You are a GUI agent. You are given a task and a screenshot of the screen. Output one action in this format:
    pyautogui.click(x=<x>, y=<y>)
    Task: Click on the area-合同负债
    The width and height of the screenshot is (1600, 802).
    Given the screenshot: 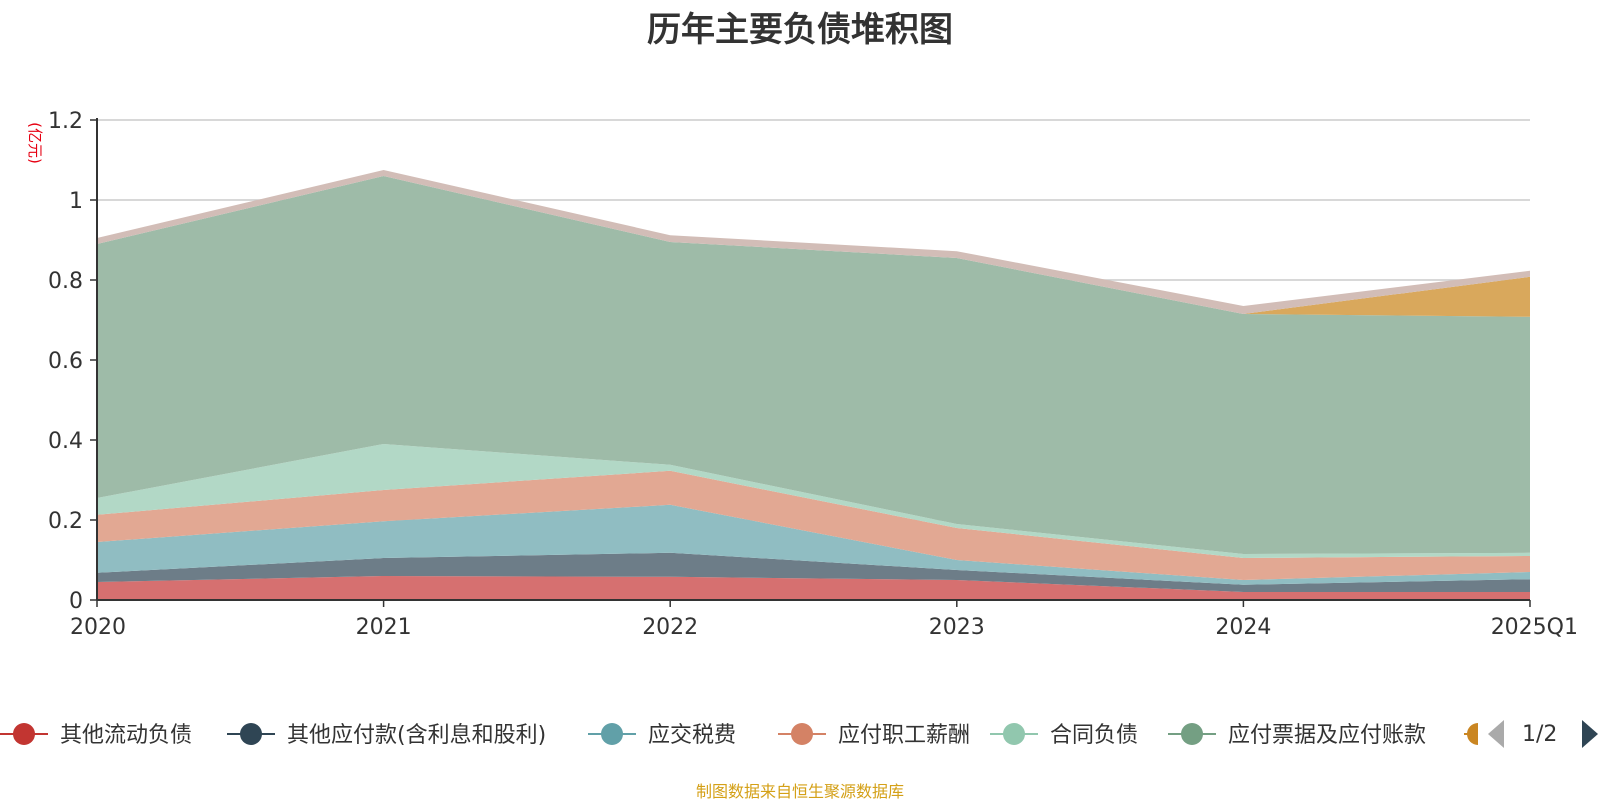 What is the action you would take?
    pyautogui.click(x=813, y=501)
    